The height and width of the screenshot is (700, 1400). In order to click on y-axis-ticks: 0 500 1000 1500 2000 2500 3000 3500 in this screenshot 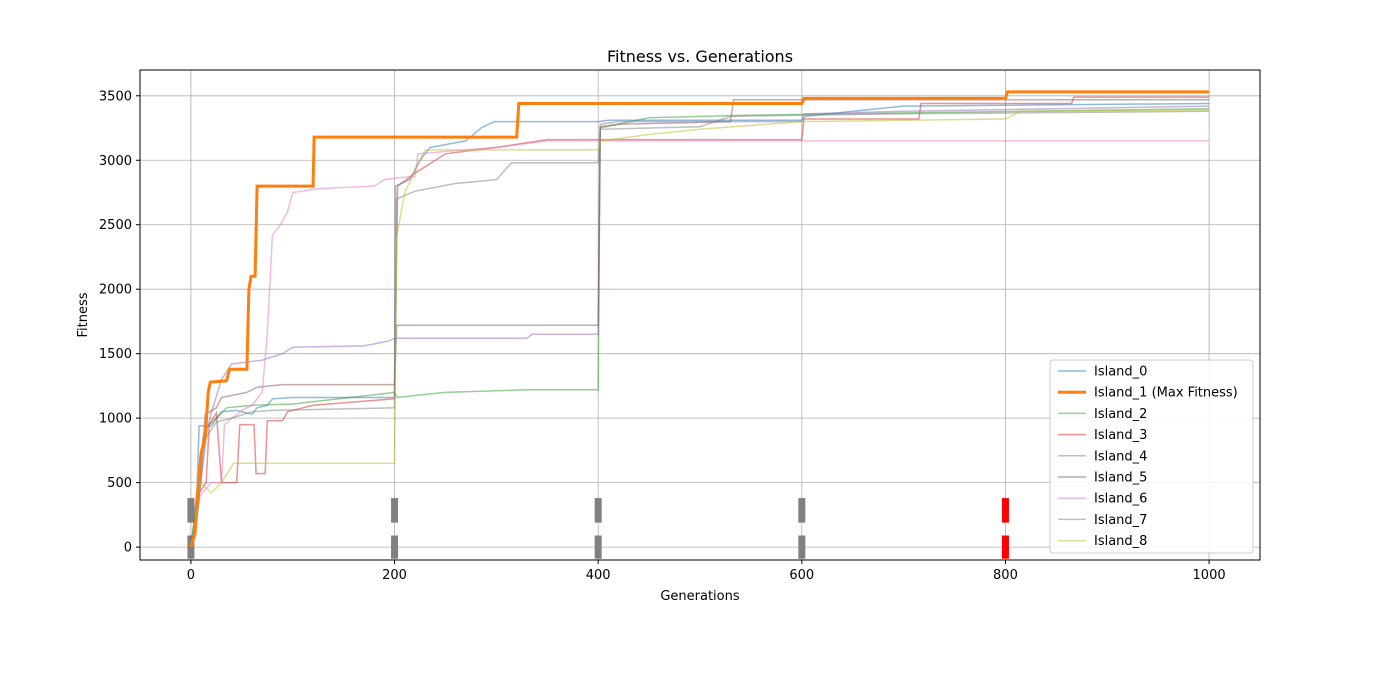, I will do `click(119, 322)`.